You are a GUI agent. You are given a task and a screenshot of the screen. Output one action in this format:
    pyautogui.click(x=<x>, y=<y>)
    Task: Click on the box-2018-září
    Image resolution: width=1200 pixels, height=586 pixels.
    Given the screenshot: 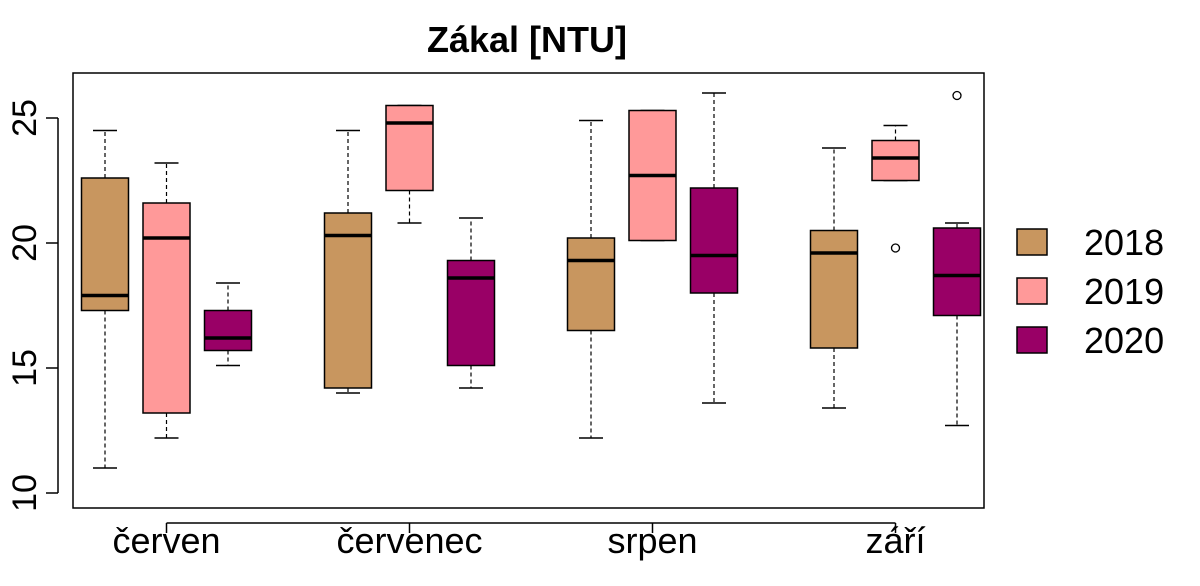 What is the action you would take?
    pyautogui.click(x=834, y=278)
    